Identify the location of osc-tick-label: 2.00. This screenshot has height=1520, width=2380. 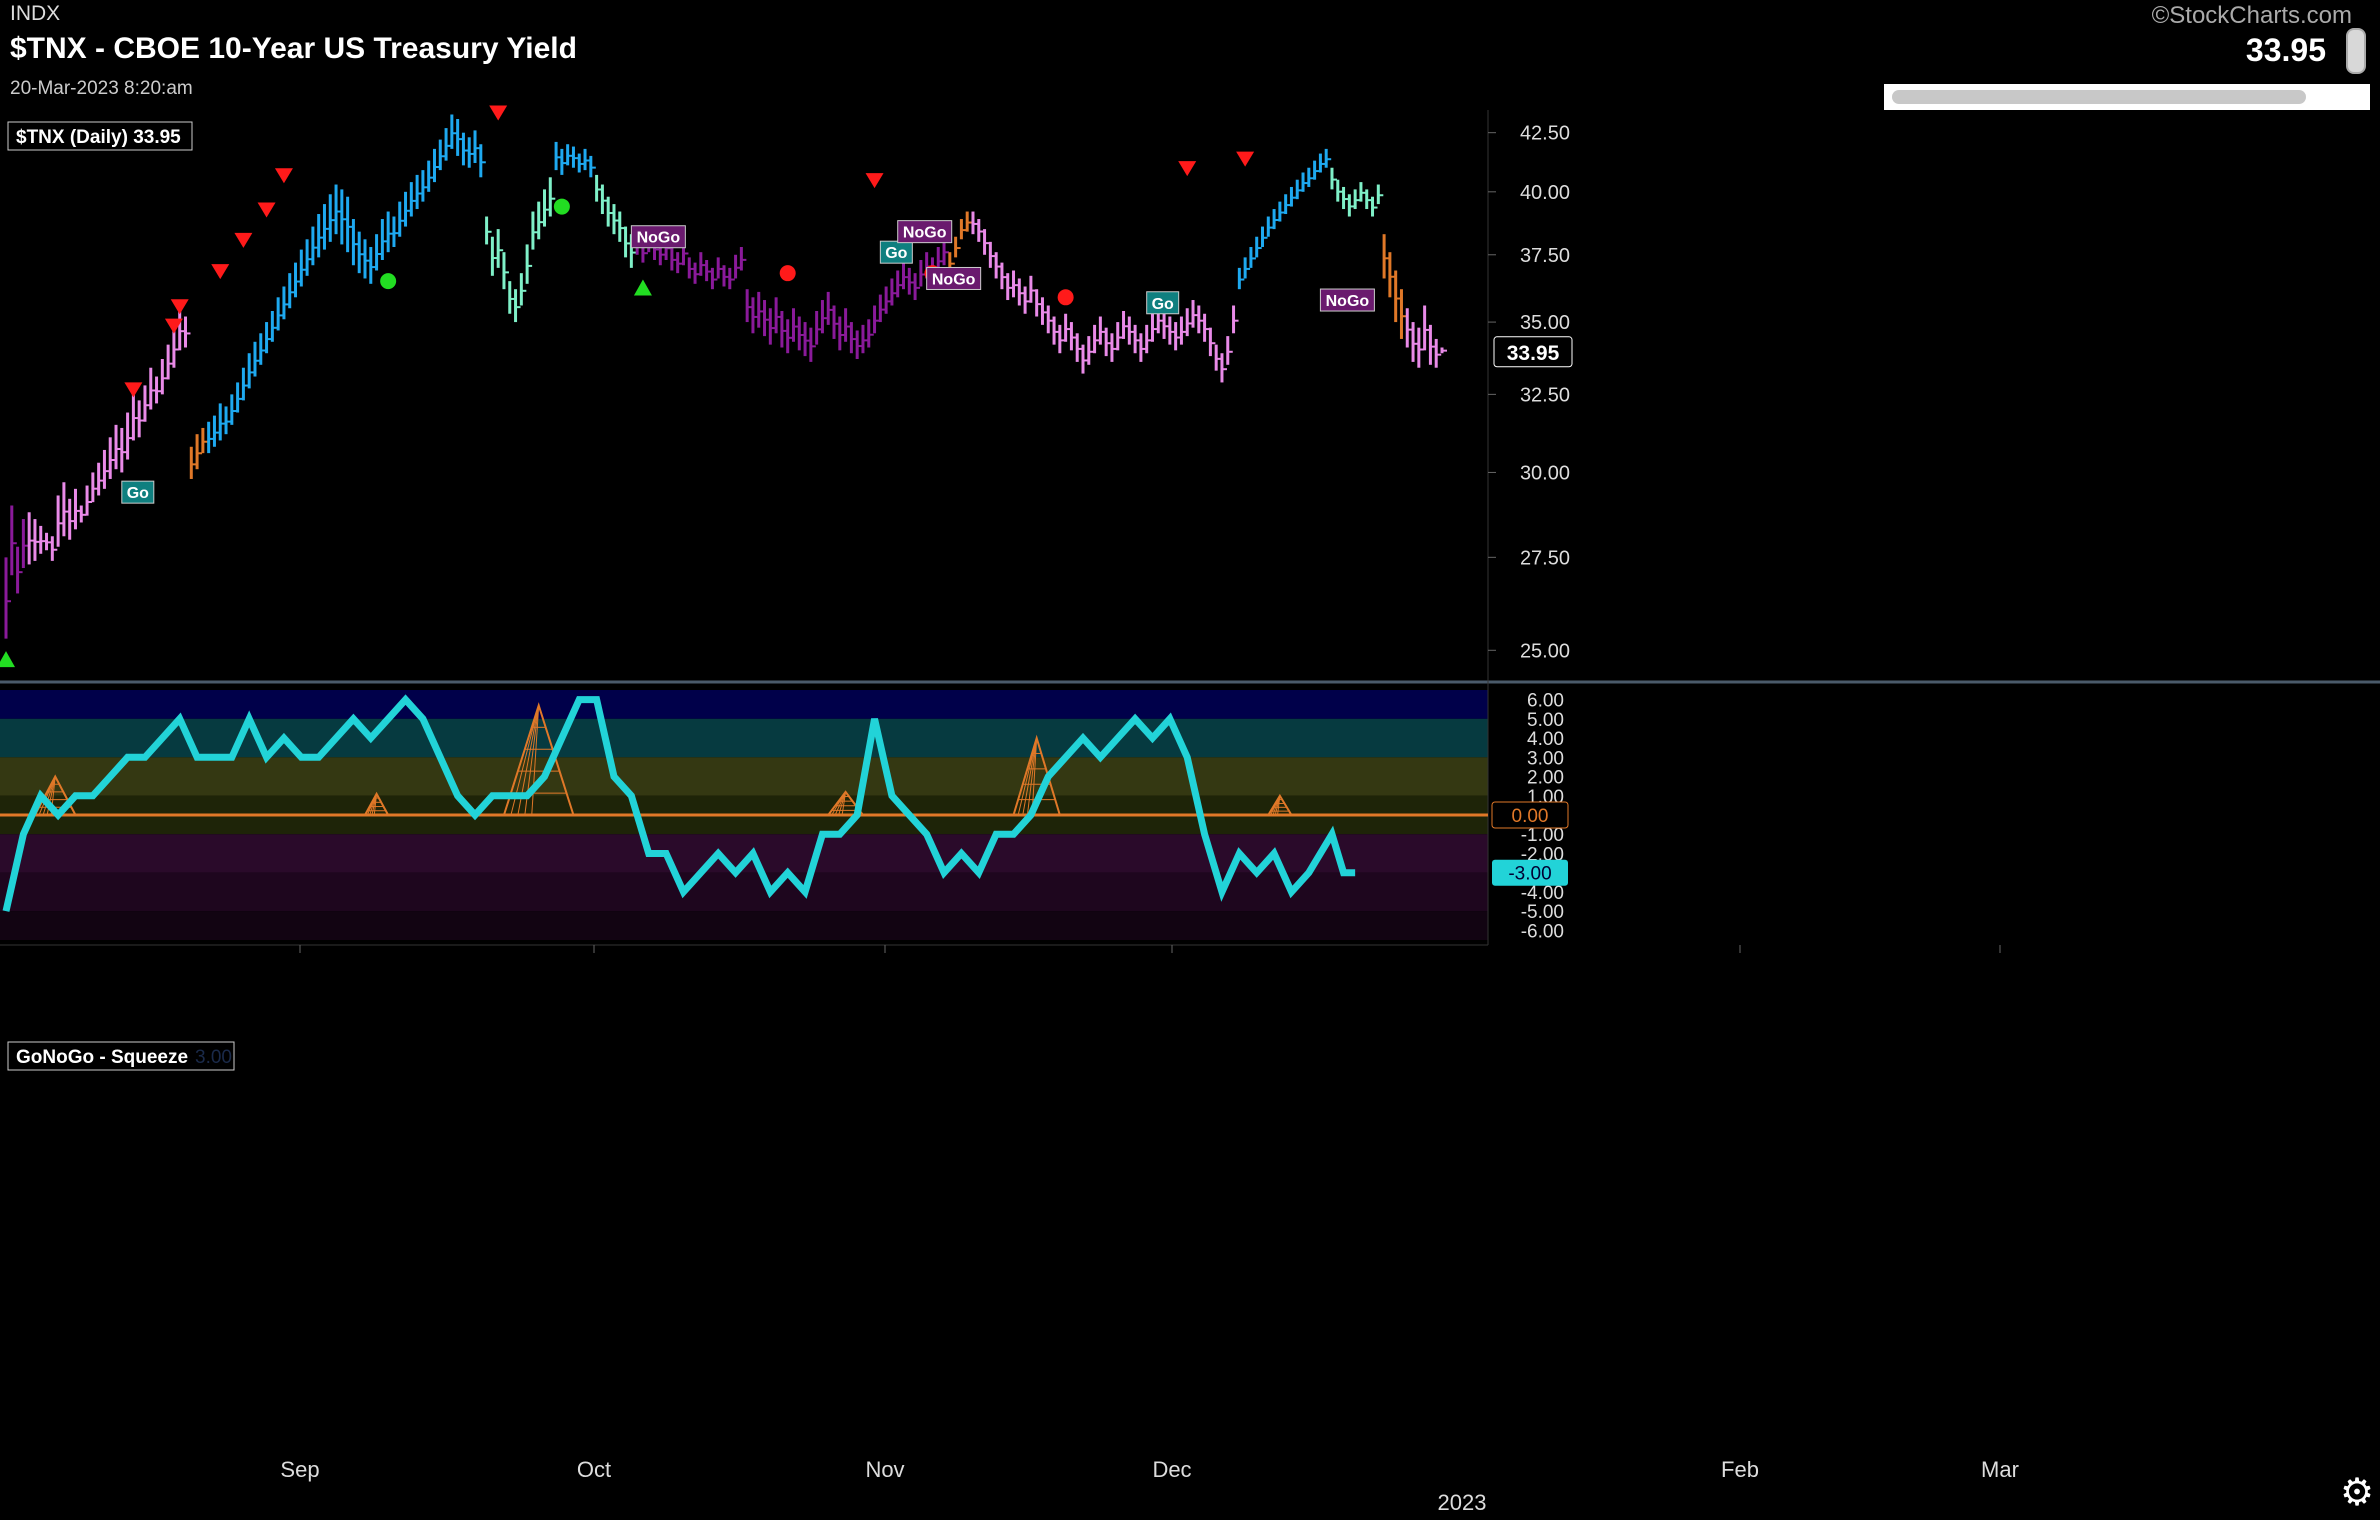
(1545, 778).